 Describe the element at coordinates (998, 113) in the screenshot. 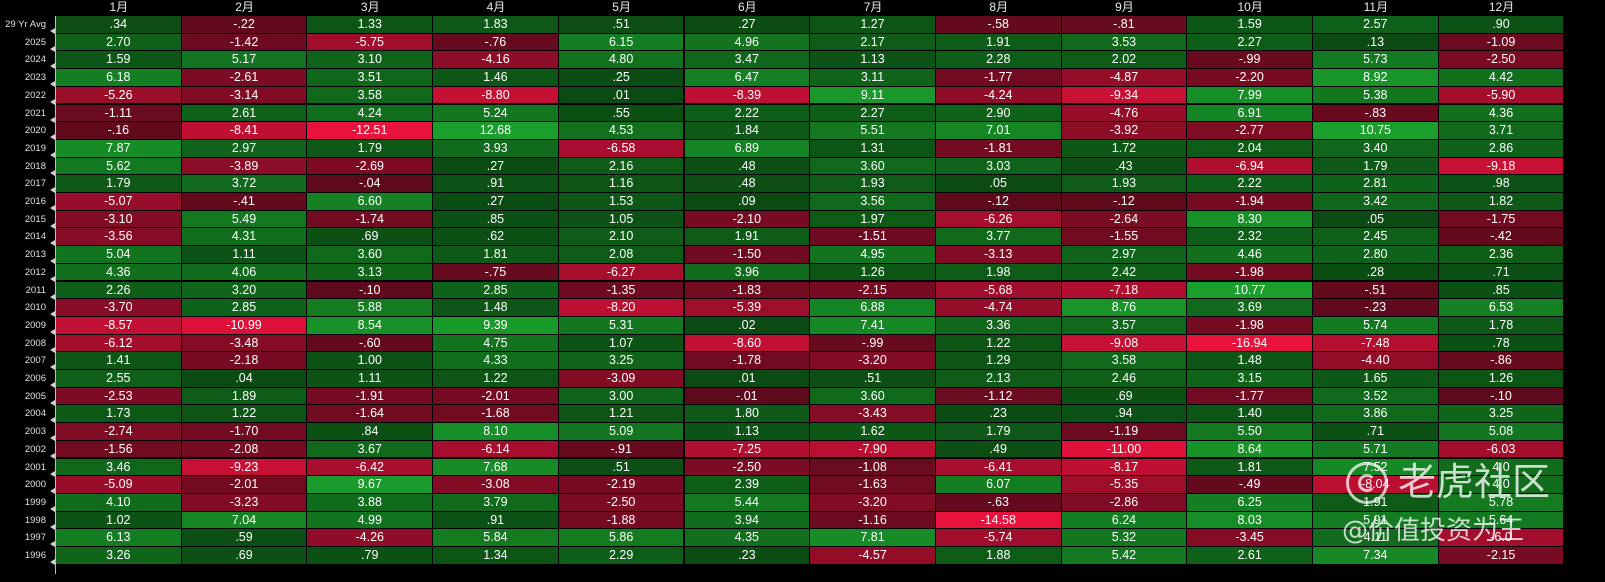

I see `heatmap-cell: 2.90` at that location.